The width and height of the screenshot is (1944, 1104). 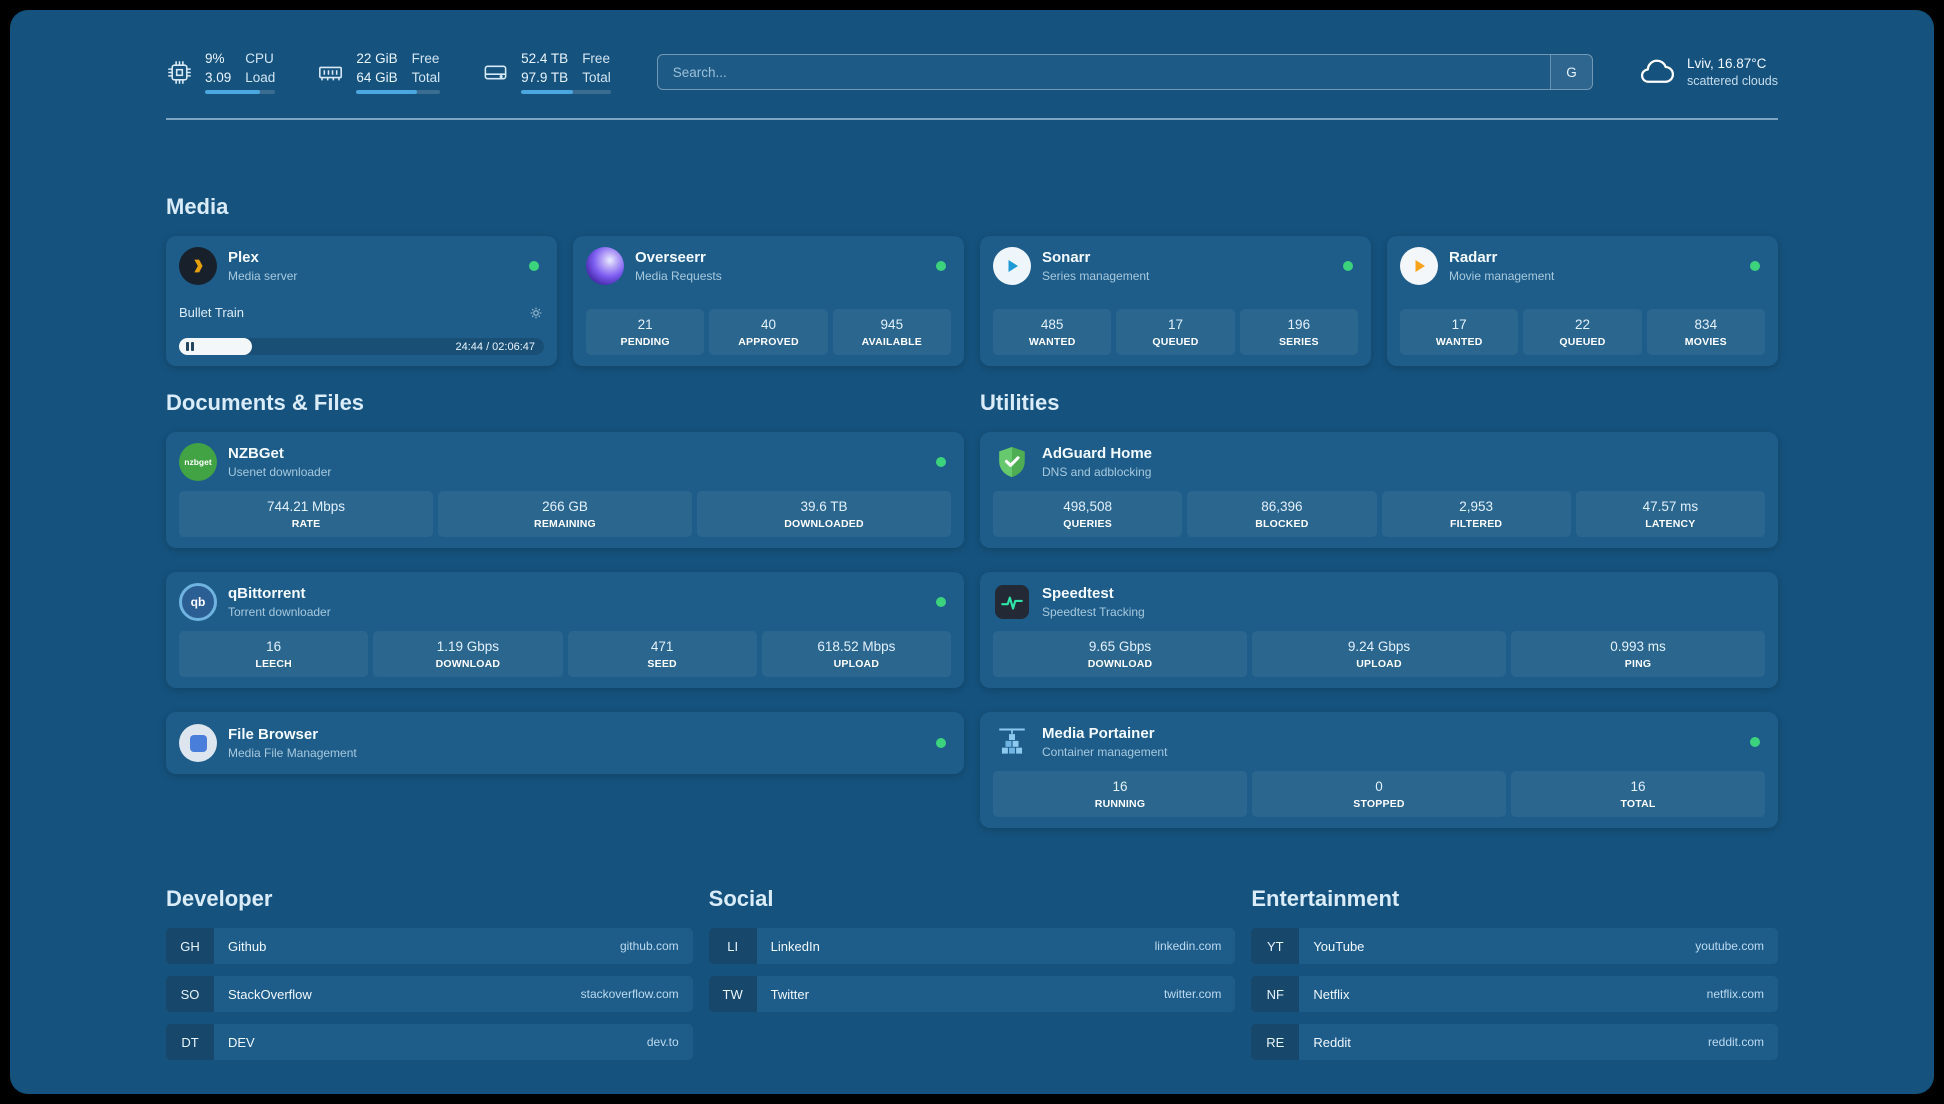 I want to click on qbittorrent-icon: qb, so click(x=198, y=602).